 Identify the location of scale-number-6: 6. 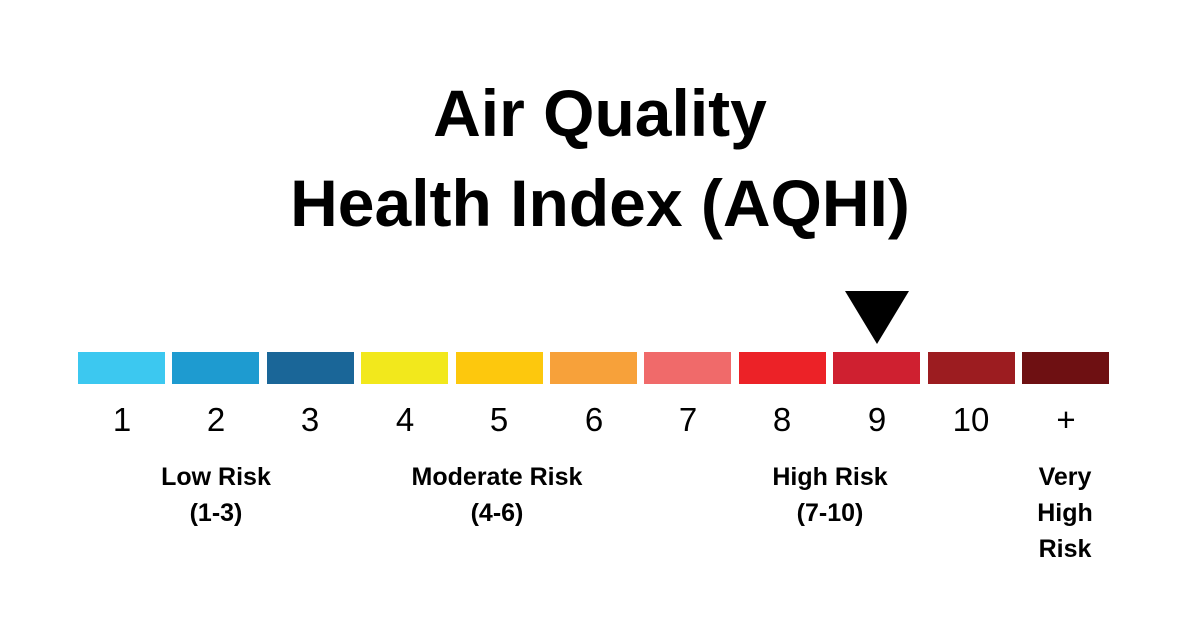
(594, 419).